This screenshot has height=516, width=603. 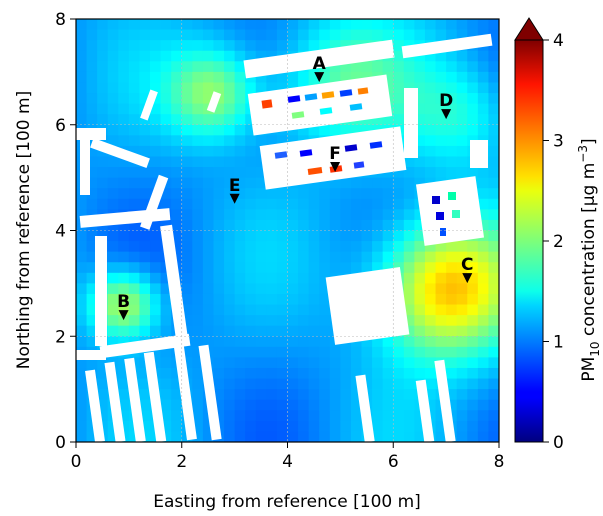 I want to click on y-tick-label: 2, so click(x=60, y=337).